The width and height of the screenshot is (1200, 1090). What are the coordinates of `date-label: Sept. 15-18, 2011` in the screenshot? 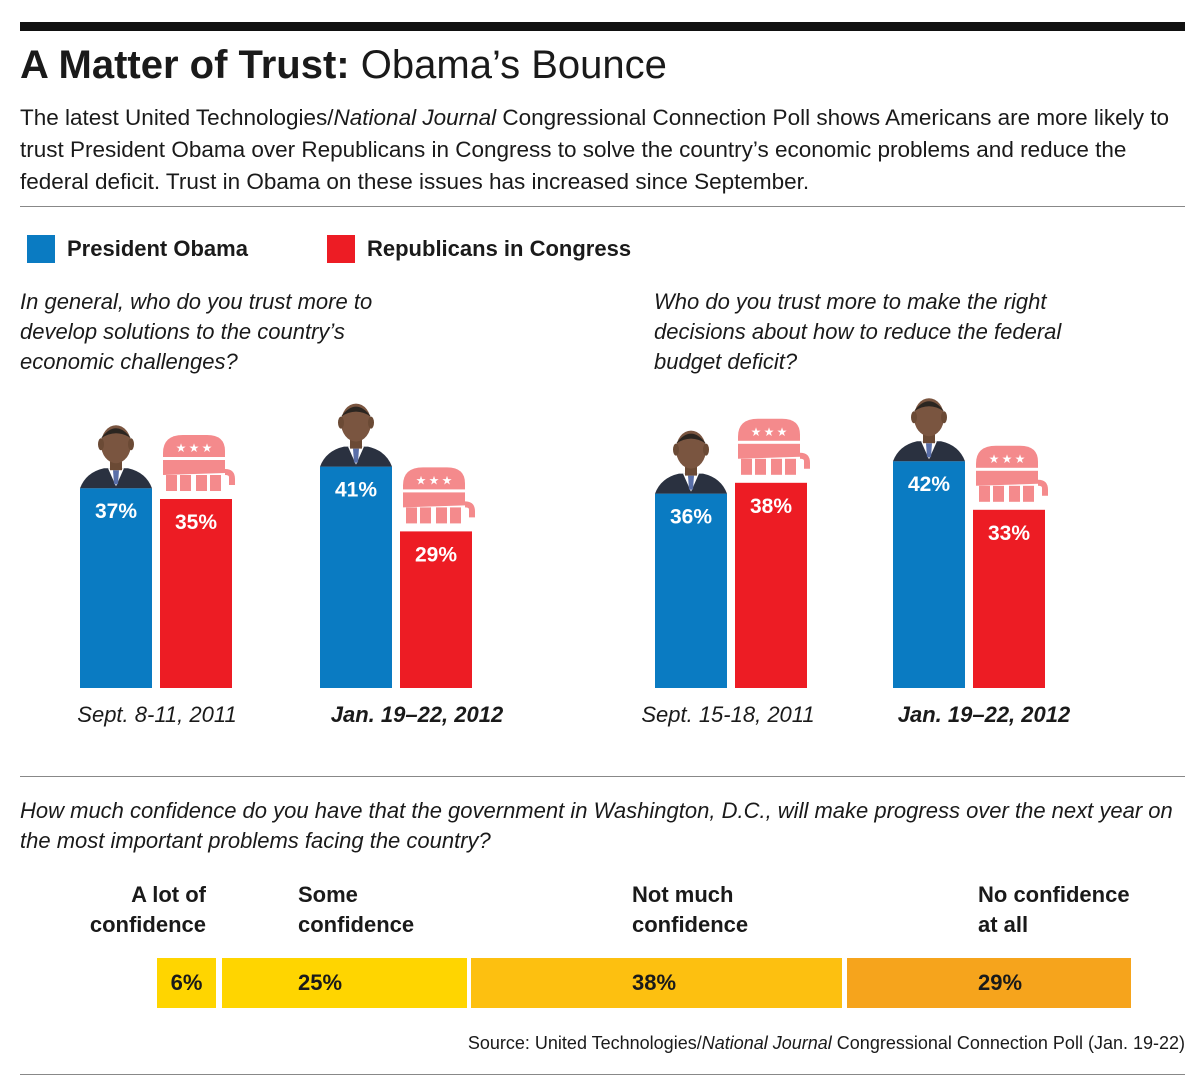 It's located at (727, 714).